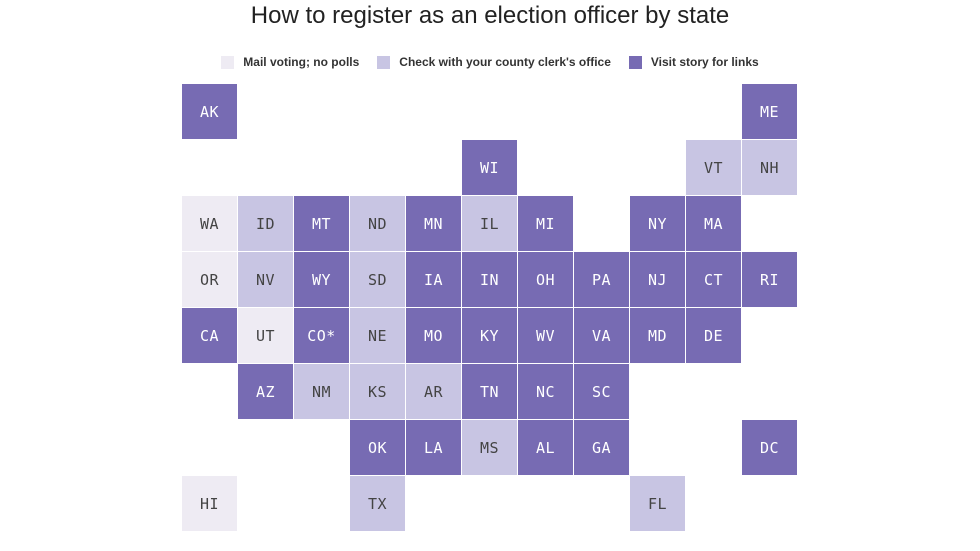 The image size is (980, 551). What do you see at coordinates (713, 335) in the screenshot?
I see `state-tile-de: DE` at bounding box center [713, 335].